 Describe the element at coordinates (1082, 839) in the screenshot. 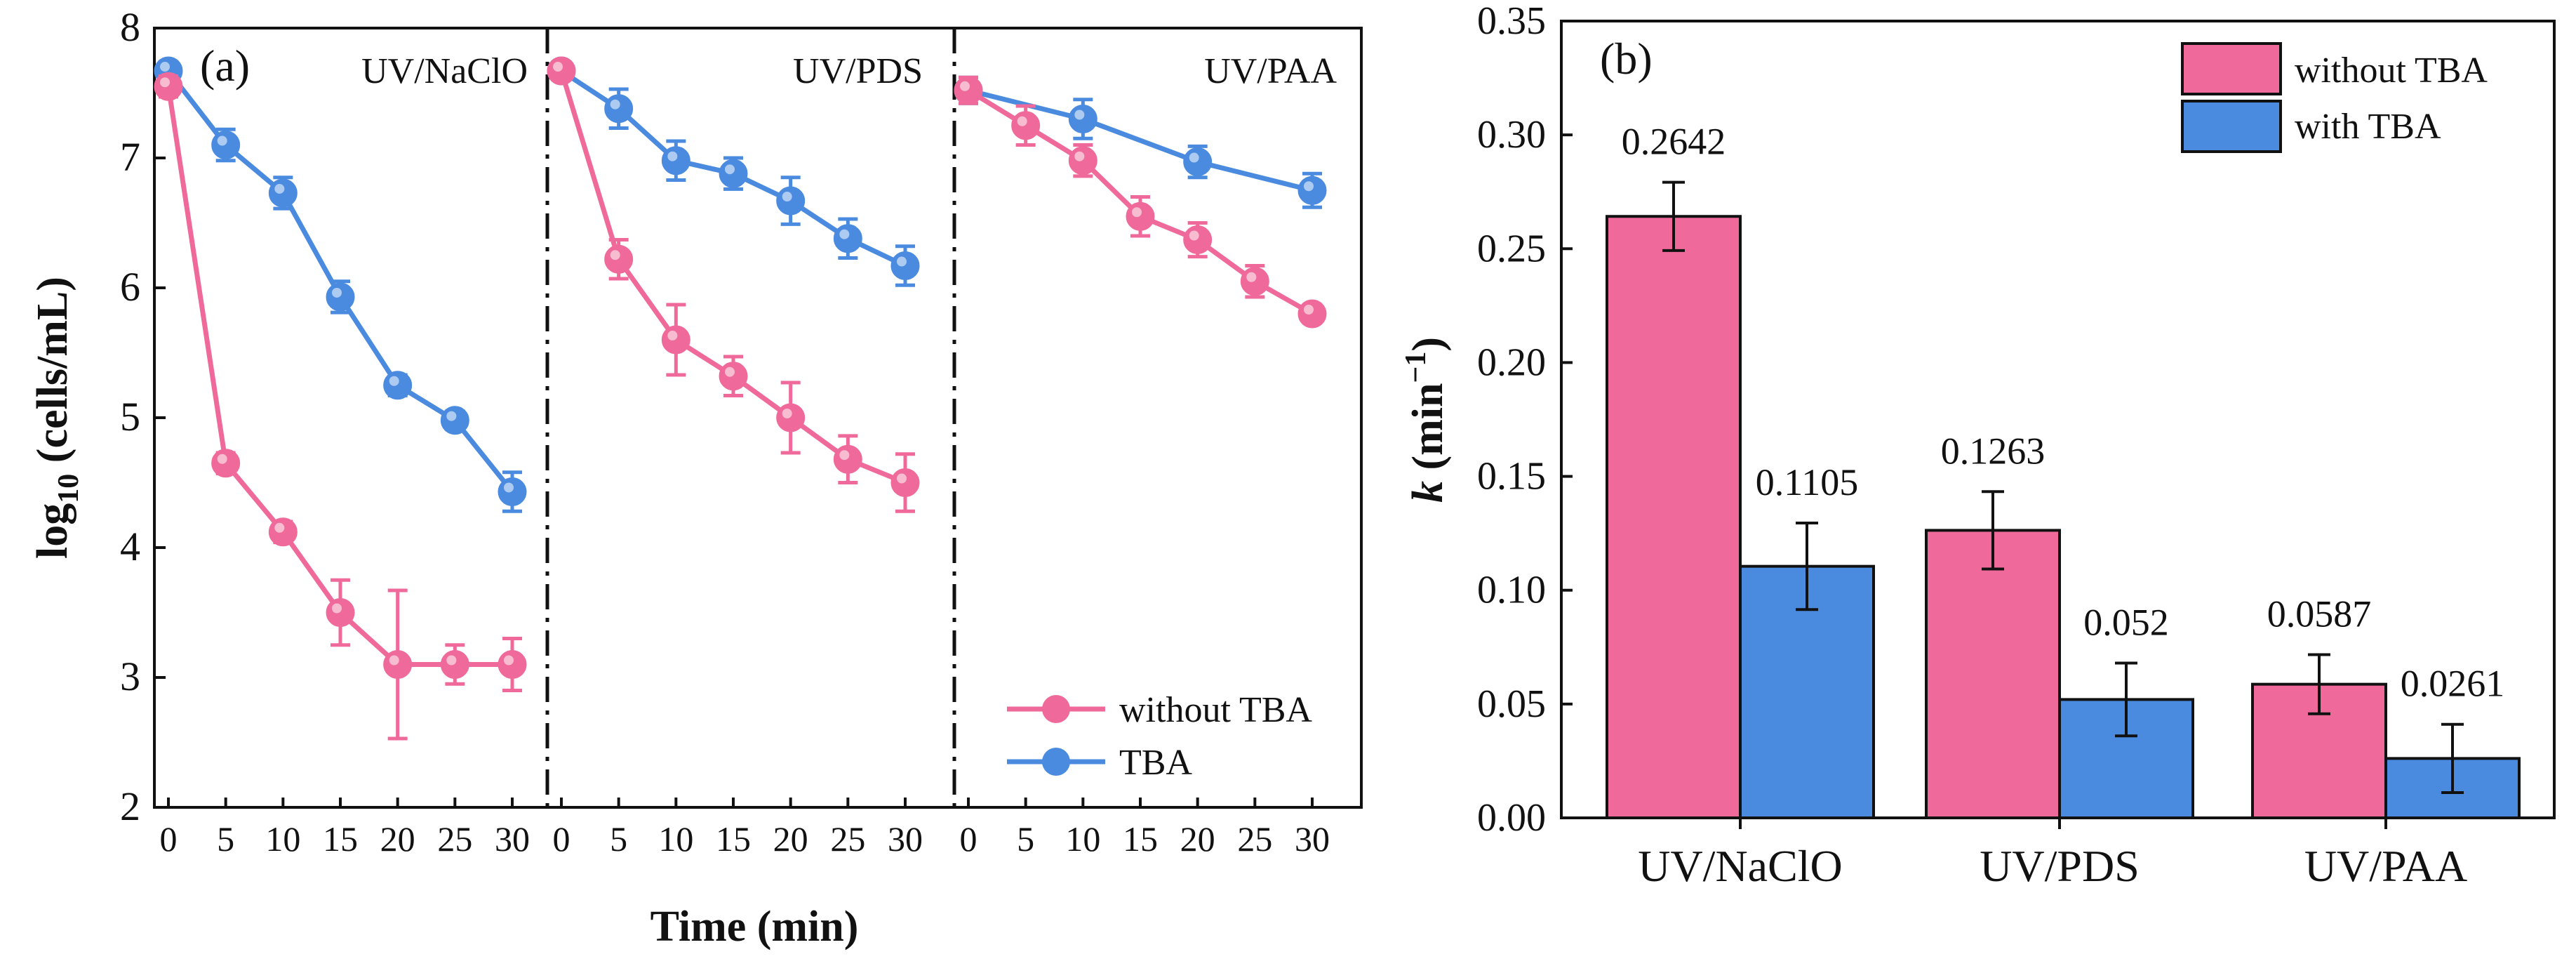

I see `x-tick-label-a-seg2-10: 10` at that location.